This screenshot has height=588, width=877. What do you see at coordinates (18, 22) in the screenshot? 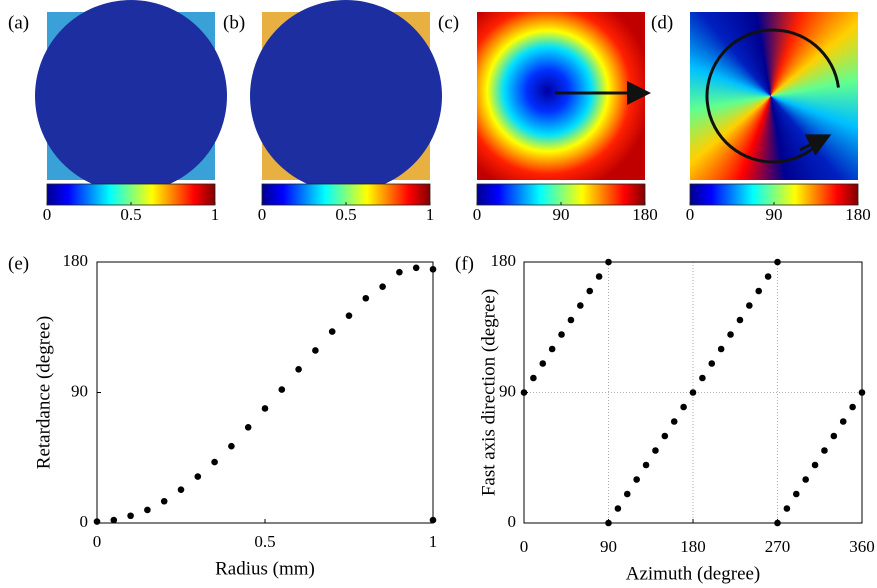
I see `panel-label: (a)` at bounding box center [18, 22].